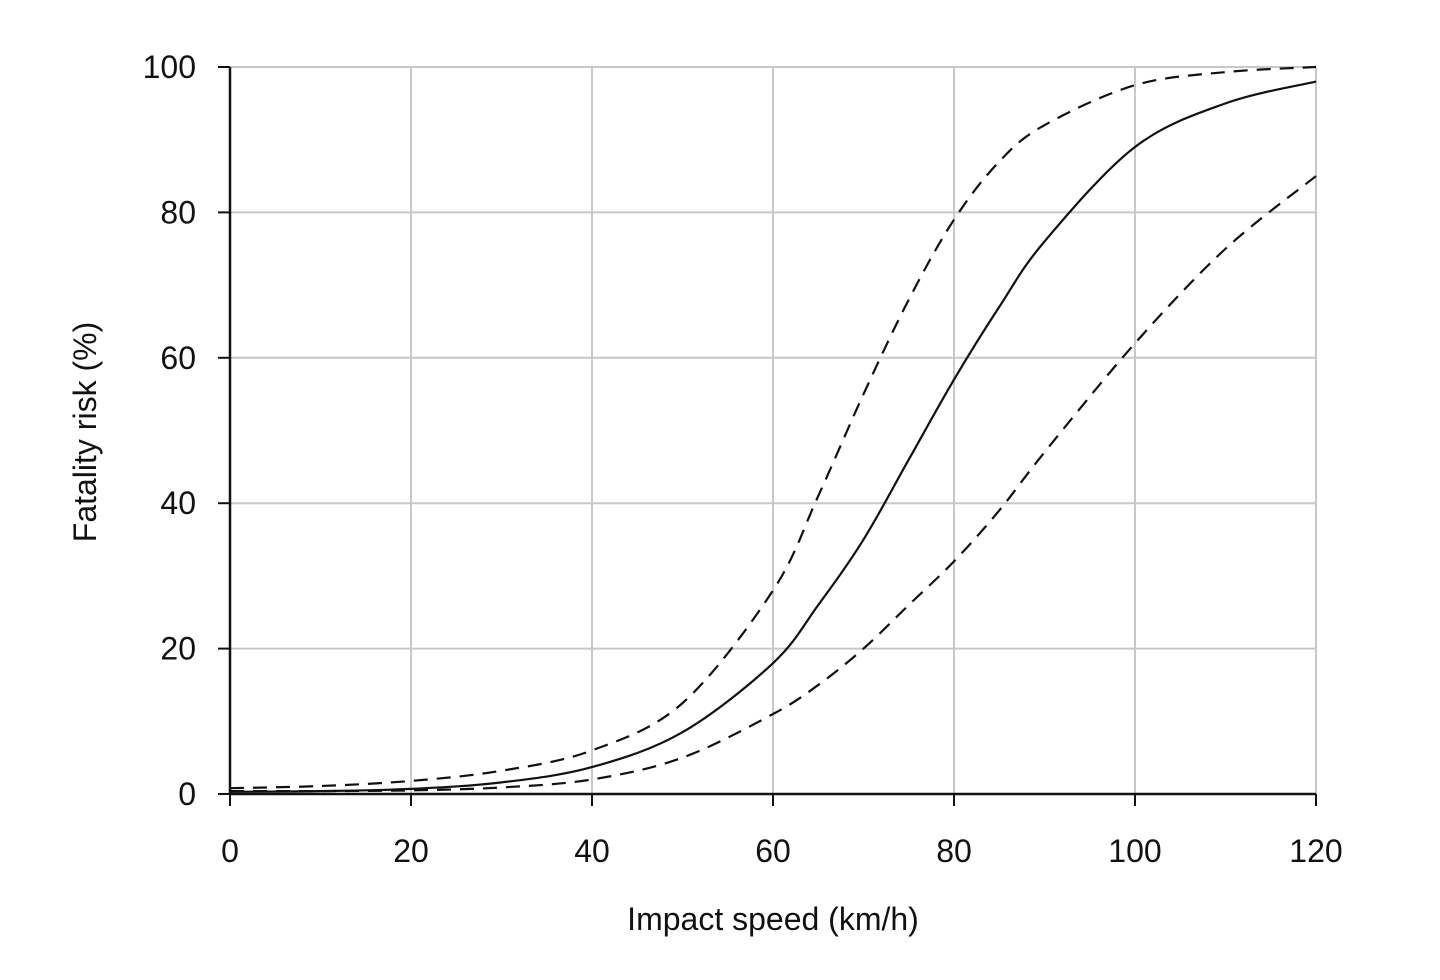  I want to click on x-tick-label: 20, so click(411, 851).